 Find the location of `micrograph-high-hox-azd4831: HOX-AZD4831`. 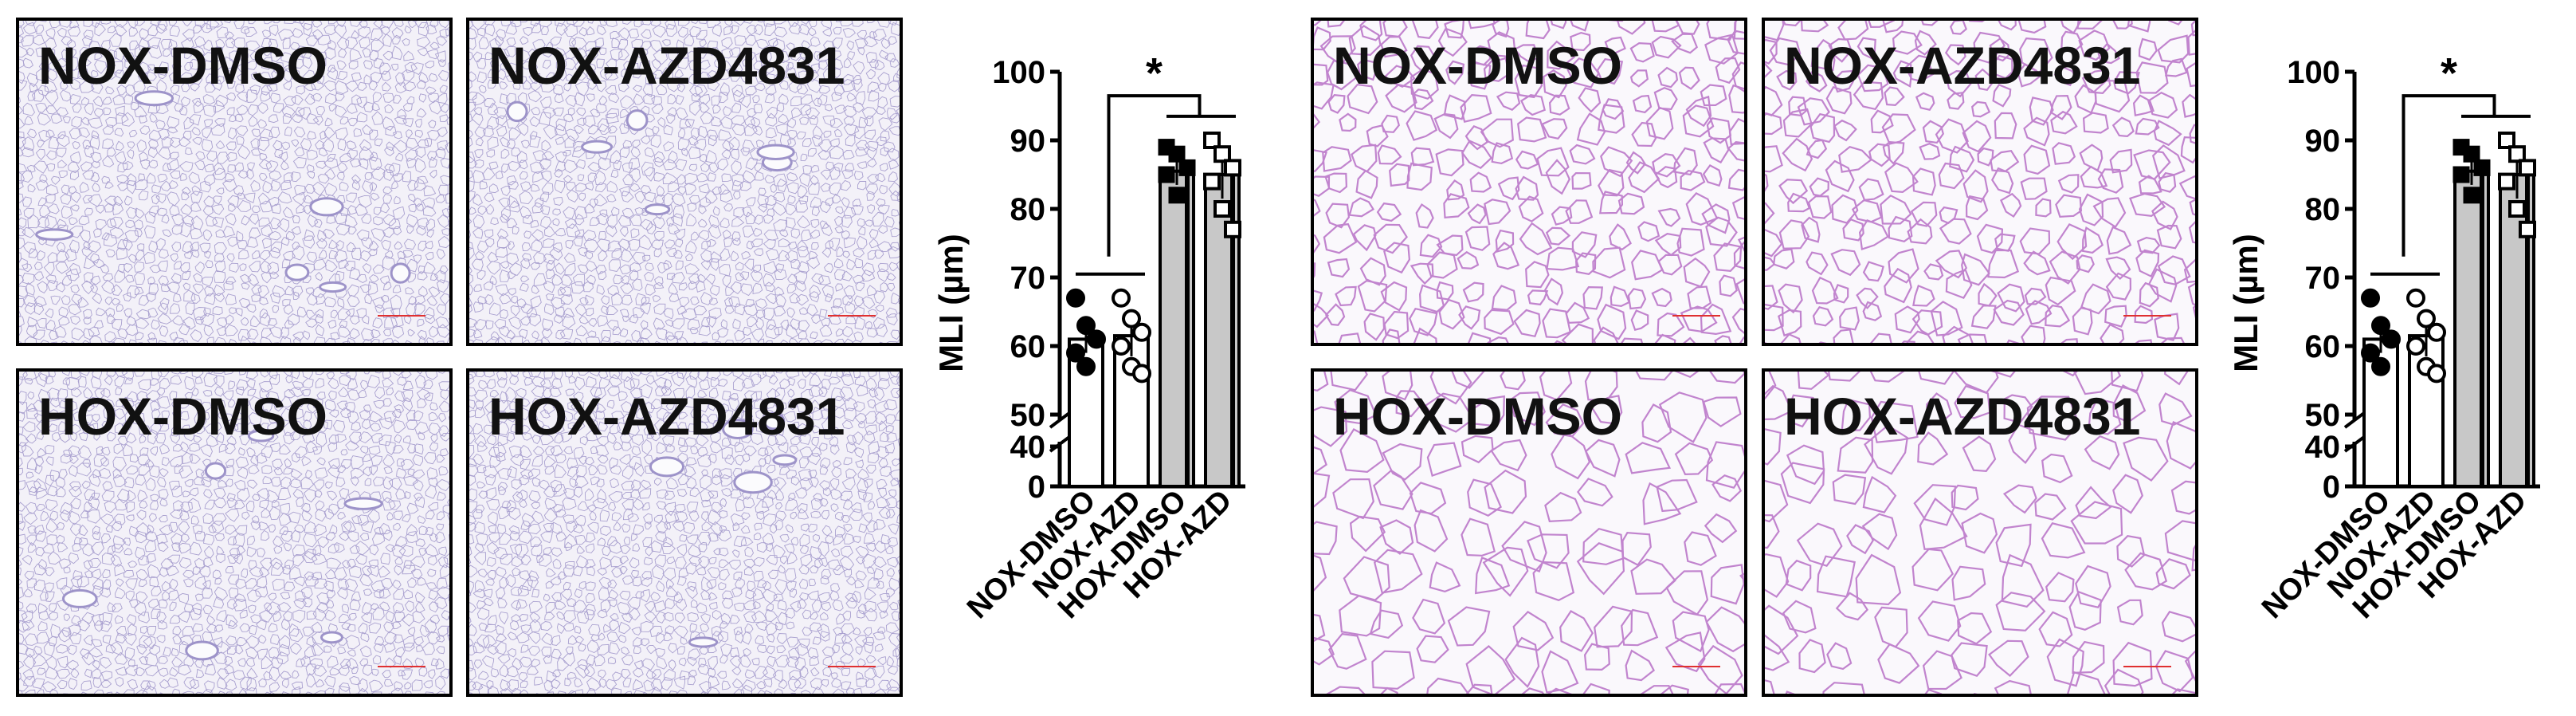

micrograph-high-hox-azd4831: HOX-AZD4831 is located at coordinates (1980, 533).